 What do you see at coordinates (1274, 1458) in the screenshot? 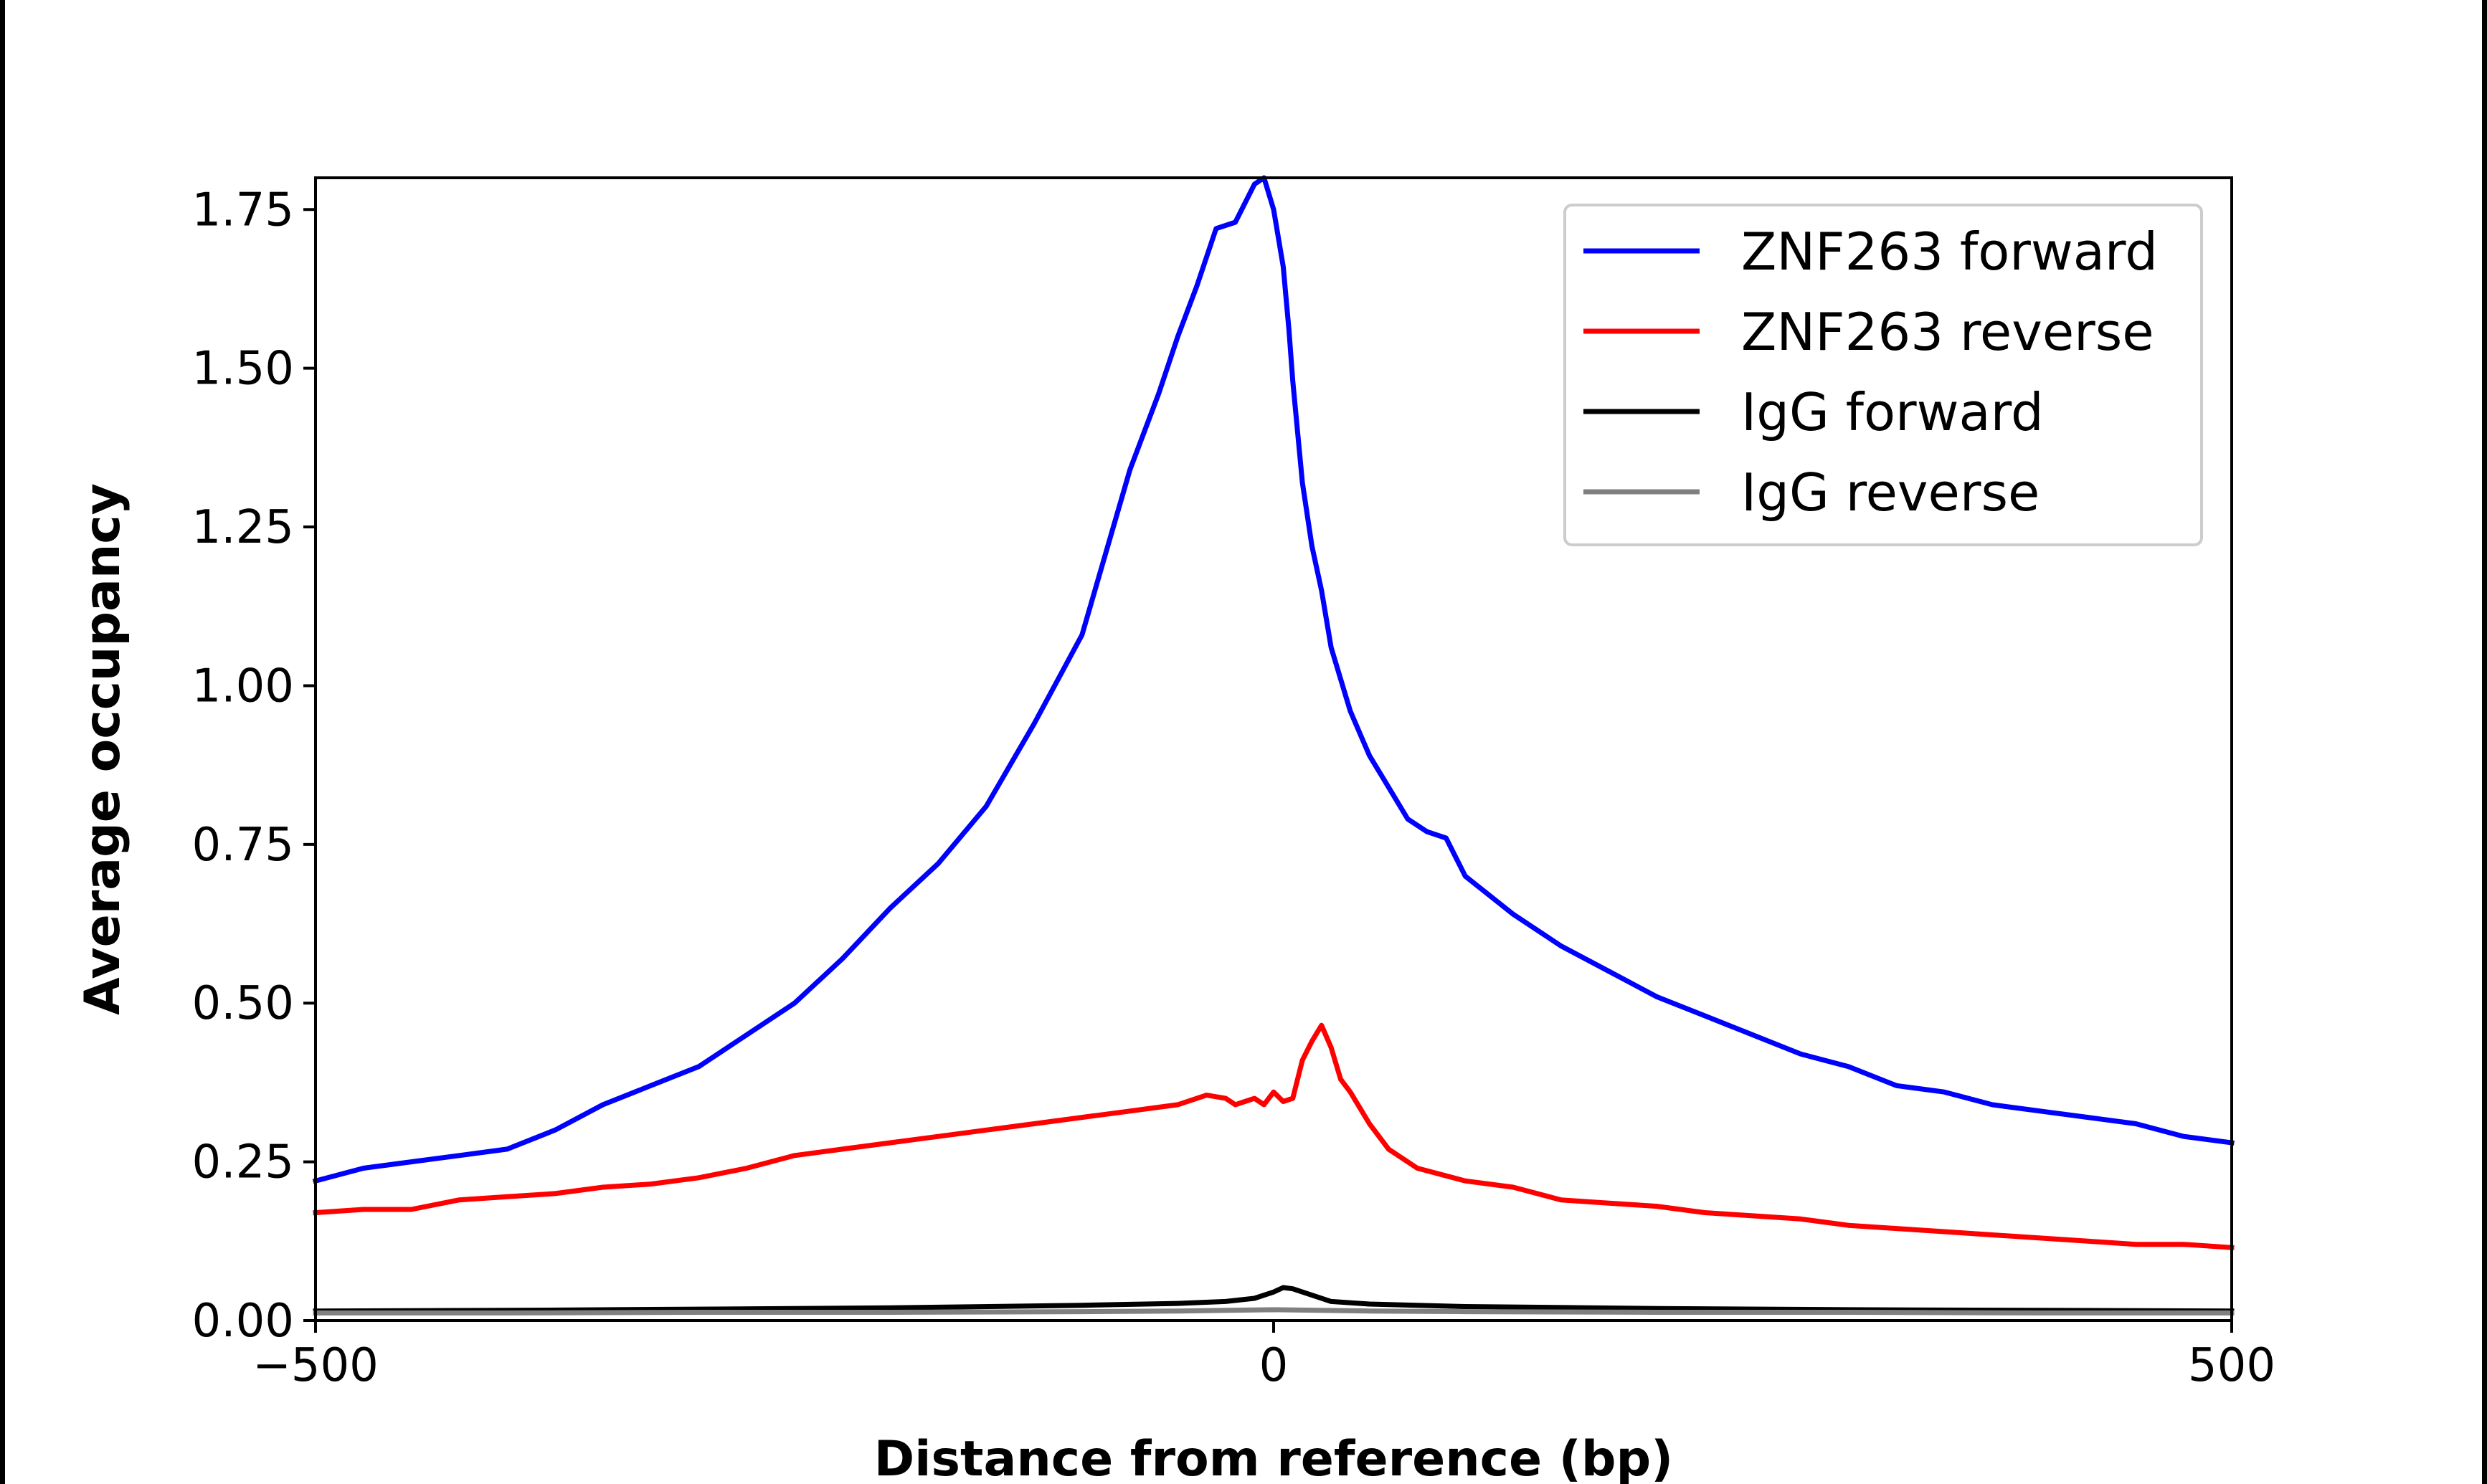
I see `x-axis-label: Distance from reference (bp)` at bounding box center [1274, 1458].